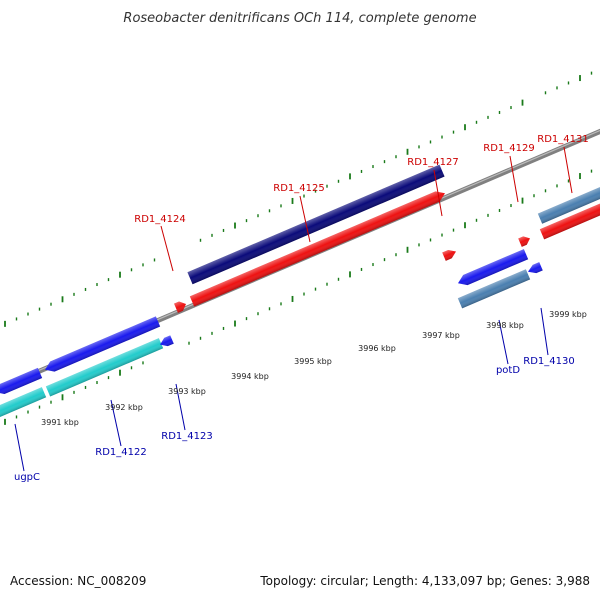 The height and width of the screenshot is (600, 600). I want to click on gene-label: RD1_4122, so click(120, 452).